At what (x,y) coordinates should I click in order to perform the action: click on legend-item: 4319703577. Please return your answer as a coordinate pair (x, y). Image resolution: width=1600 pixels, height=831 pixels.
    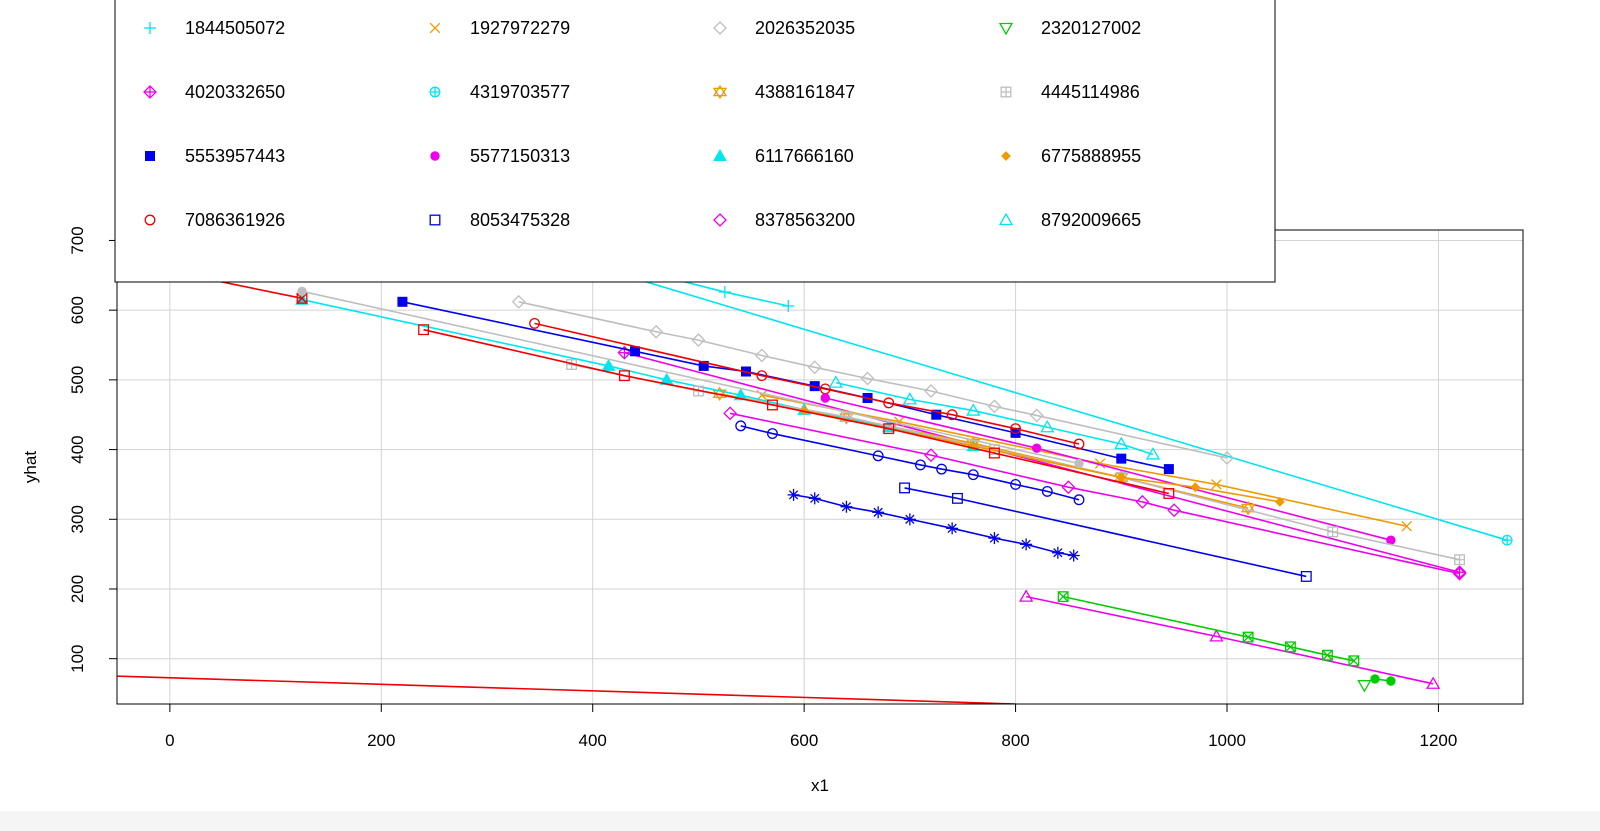
    Looking at the image, I should click on (499, 92).